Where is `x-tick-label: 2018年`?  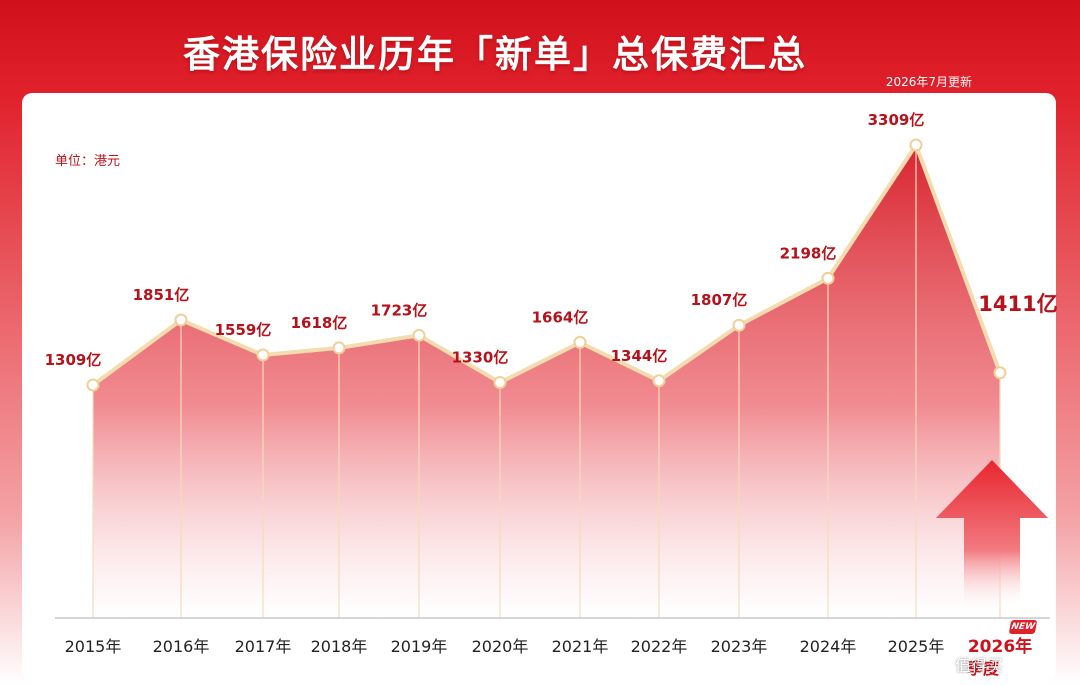
x-tick-label: 2018年 is located at coordinates (339, 646).